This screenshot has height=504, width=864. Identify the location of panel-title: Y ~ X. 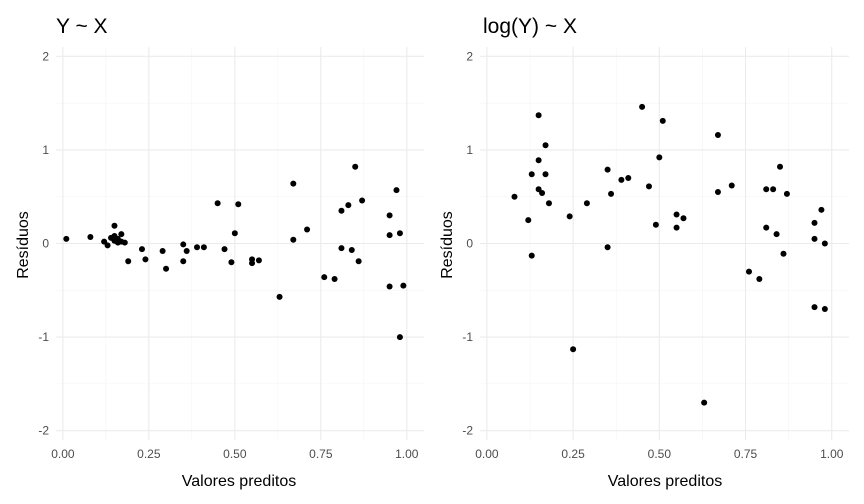
(82, 26).